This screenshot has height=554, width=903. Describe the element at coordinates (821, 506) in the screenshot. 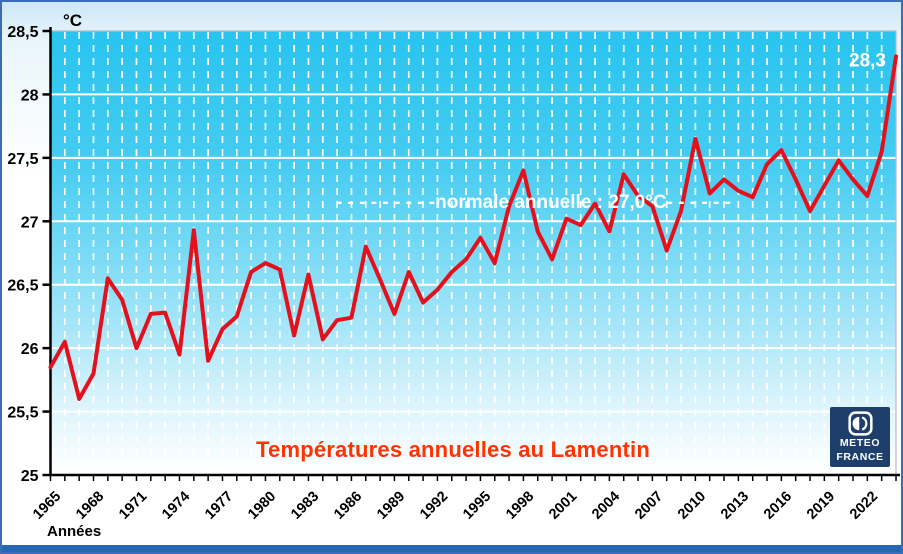

I see `x-tick-label: 2019` at that location.